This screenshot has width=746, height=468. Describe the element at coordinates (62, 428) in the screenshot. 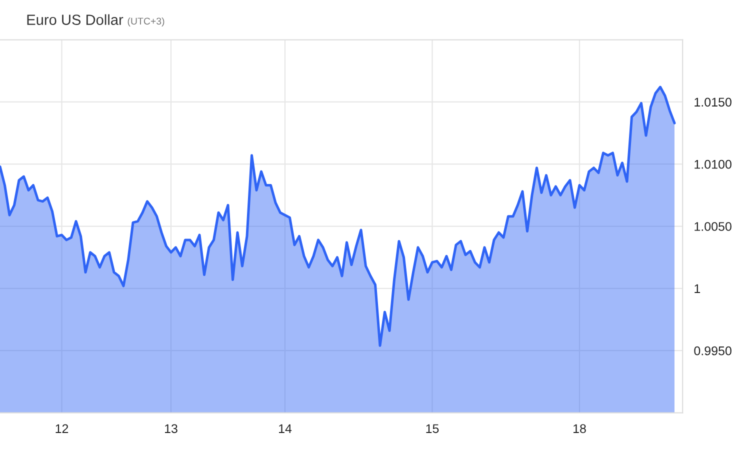

I see `x-tick-label: 12` at that location.